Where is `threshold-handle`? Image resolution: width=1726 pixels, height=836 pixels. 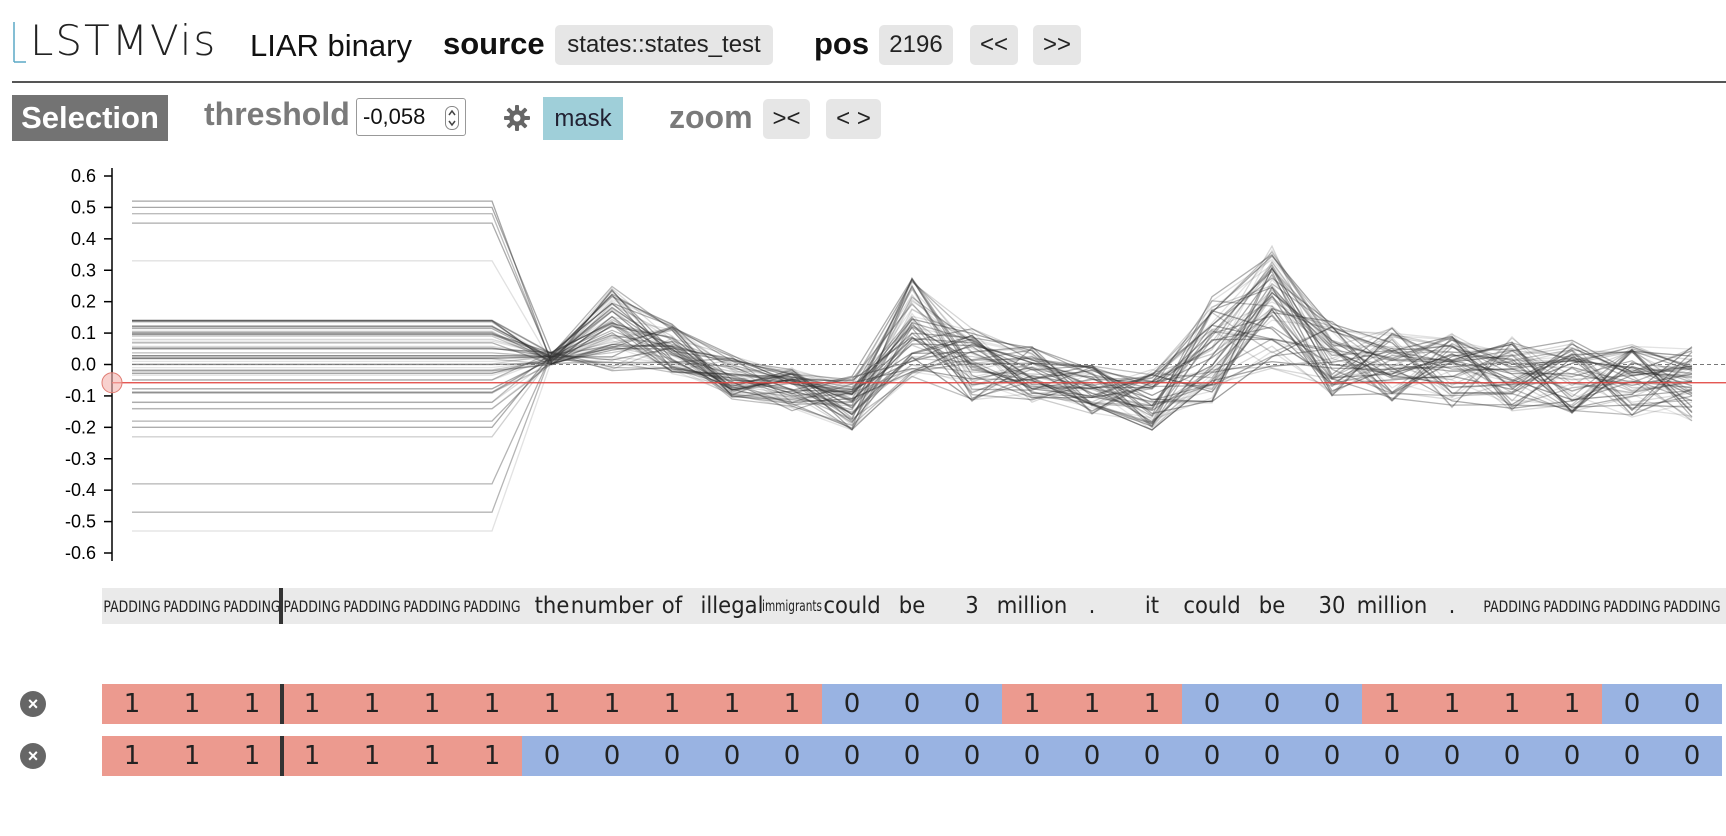 threshold-handle is located at coordinates (112, 383).